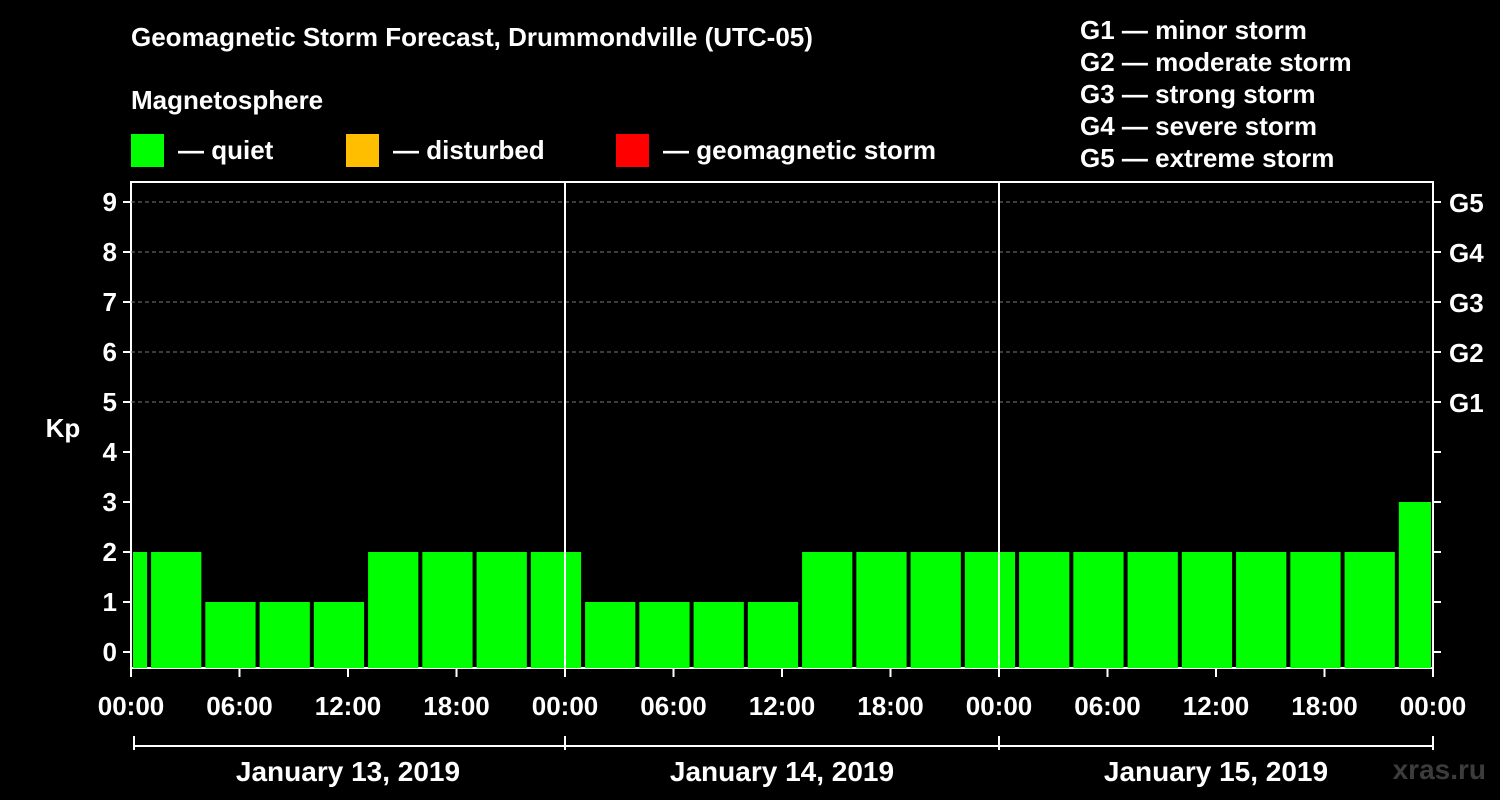  What do you see at coordinates (131, 706) in the screenshot?
I see `x-tick-label-0: 00:00` at bounding box center [131, 706].